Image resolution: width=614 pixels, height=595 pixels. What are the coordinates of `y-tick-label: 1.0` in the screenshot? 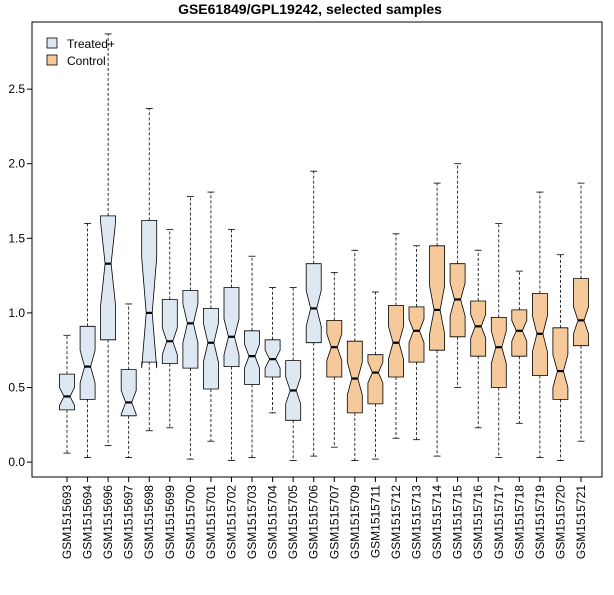 It's located at (16, 313).